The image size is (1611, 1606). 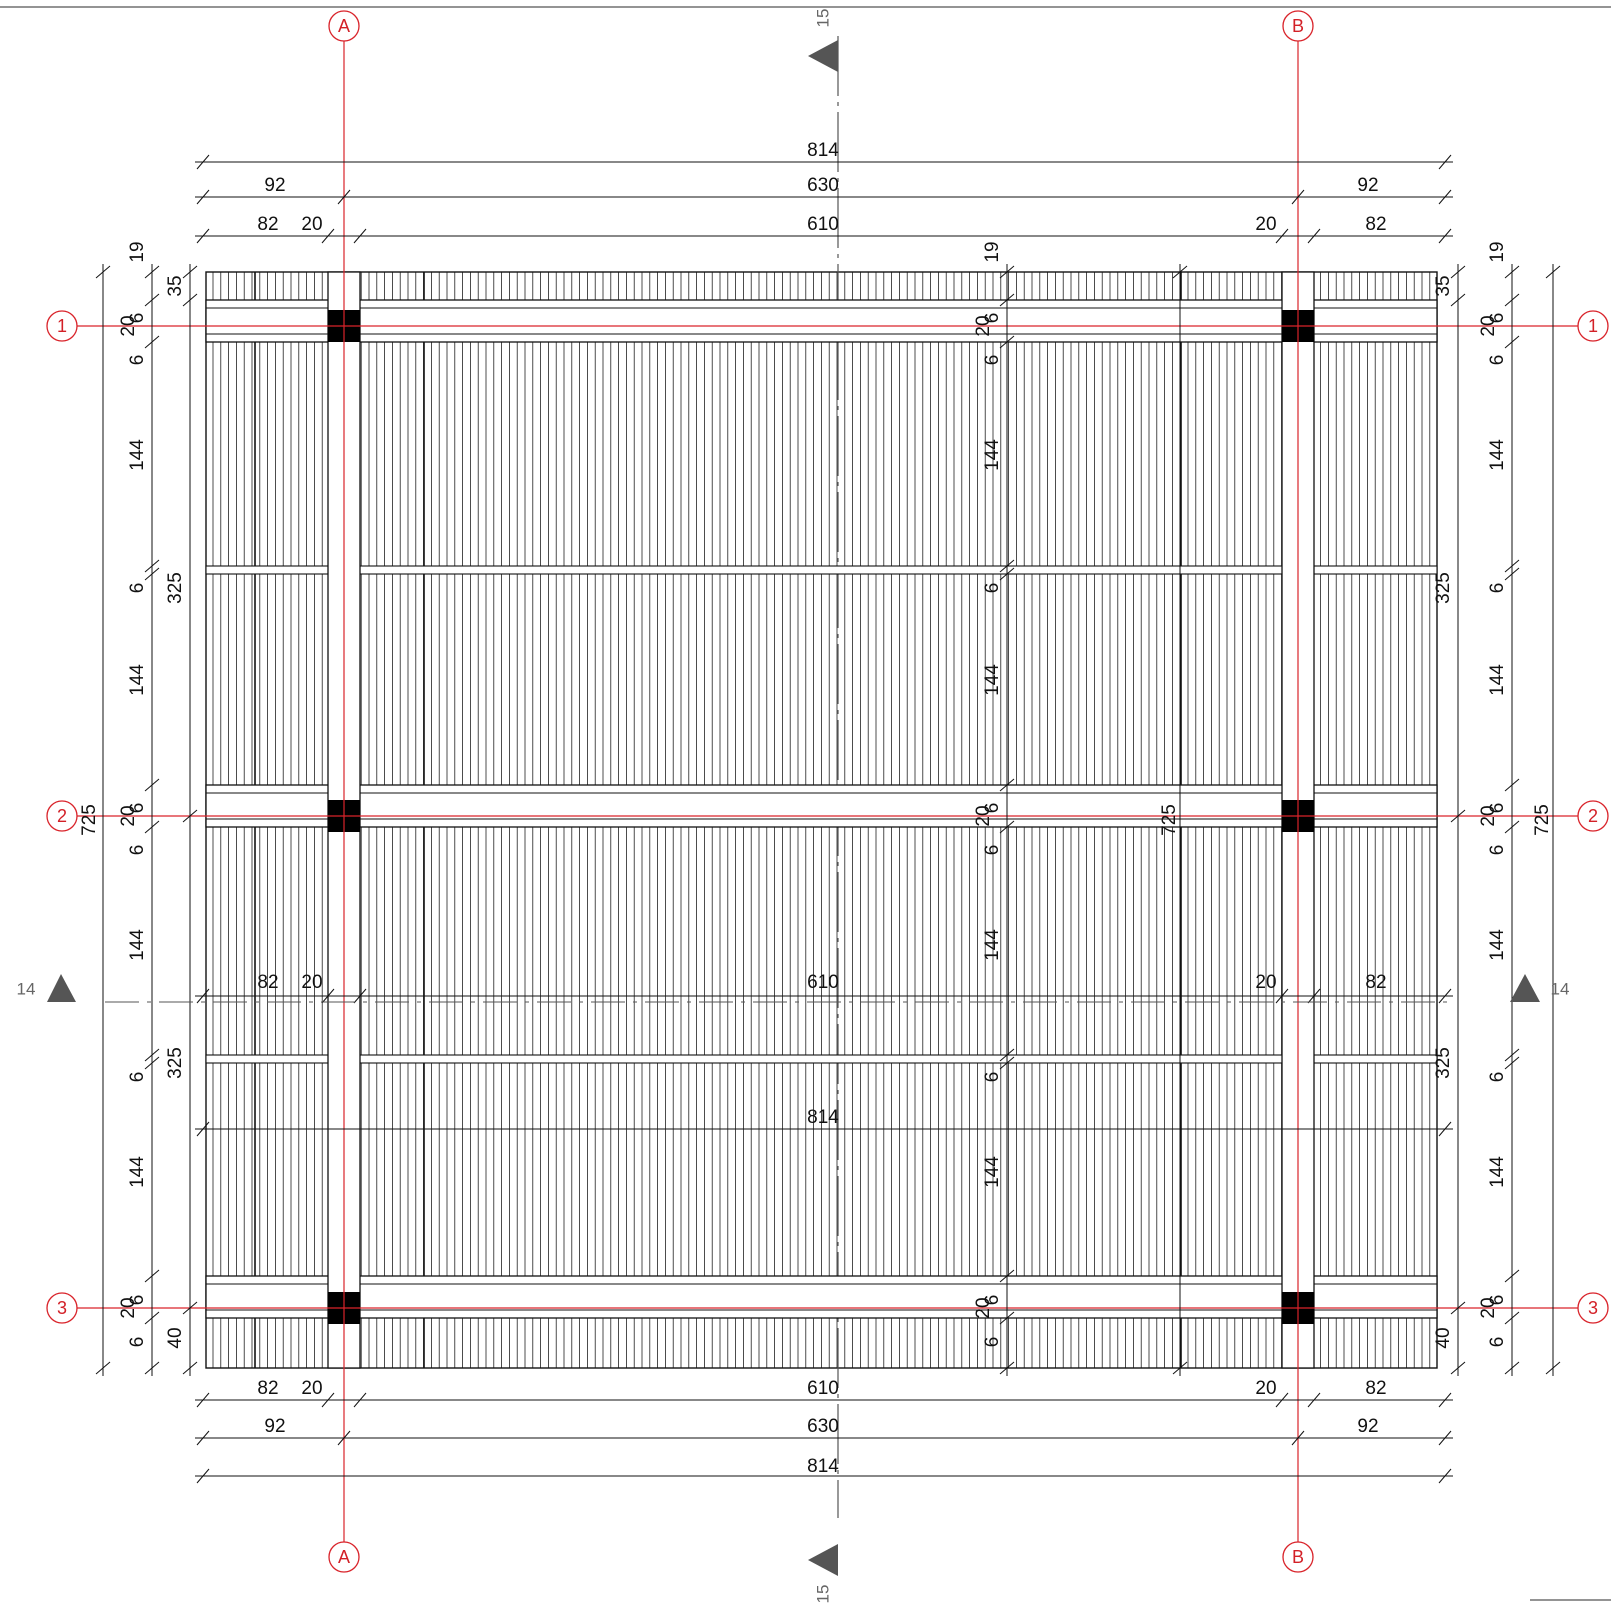 I want to click on dimension-label: 325, so click(x=175, y=588).